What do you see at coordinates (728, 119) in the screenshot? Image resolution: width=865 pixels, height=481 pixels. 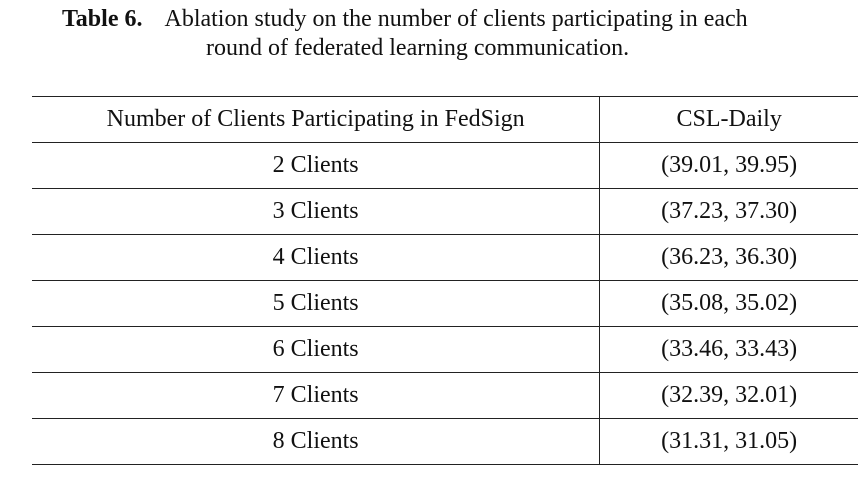 I see `header-csl-daily: CSL-Daily` at bounding box center [728, 119].